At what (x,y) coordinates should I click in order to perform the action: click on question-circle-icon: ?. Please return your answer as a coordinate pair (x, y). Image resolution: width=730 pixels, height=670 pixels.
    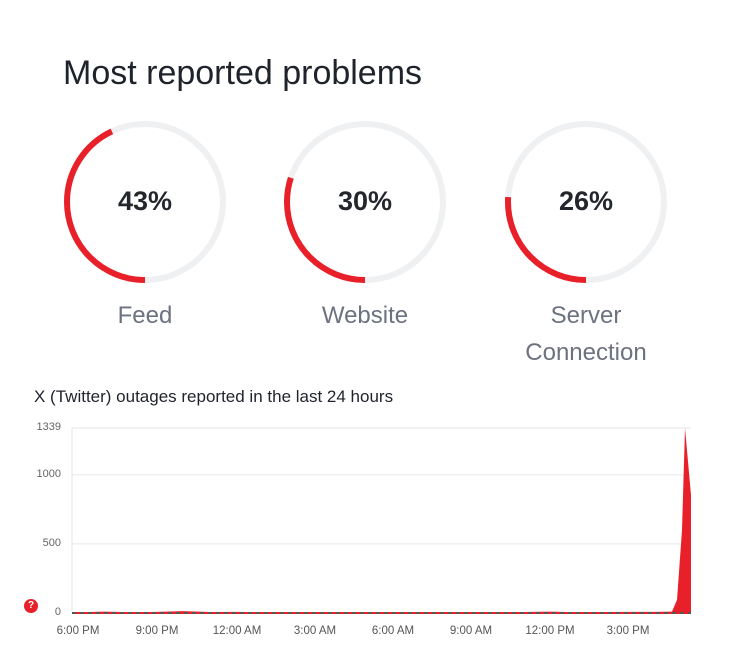
    Looking at the image, I should click on (31, 606).